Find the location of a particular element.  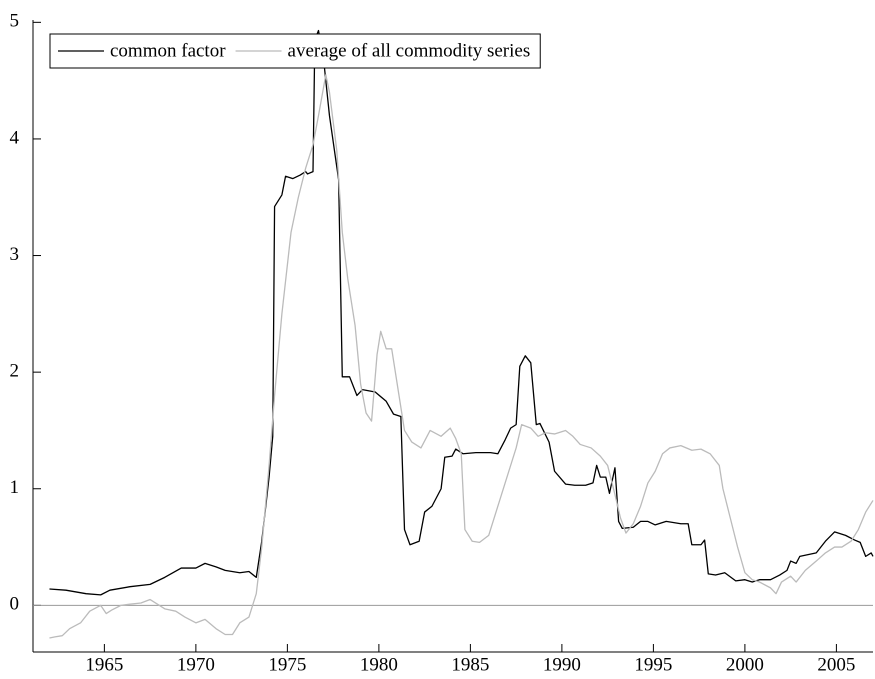

y-tick-label: 0 is located at coordinates (15, 604).